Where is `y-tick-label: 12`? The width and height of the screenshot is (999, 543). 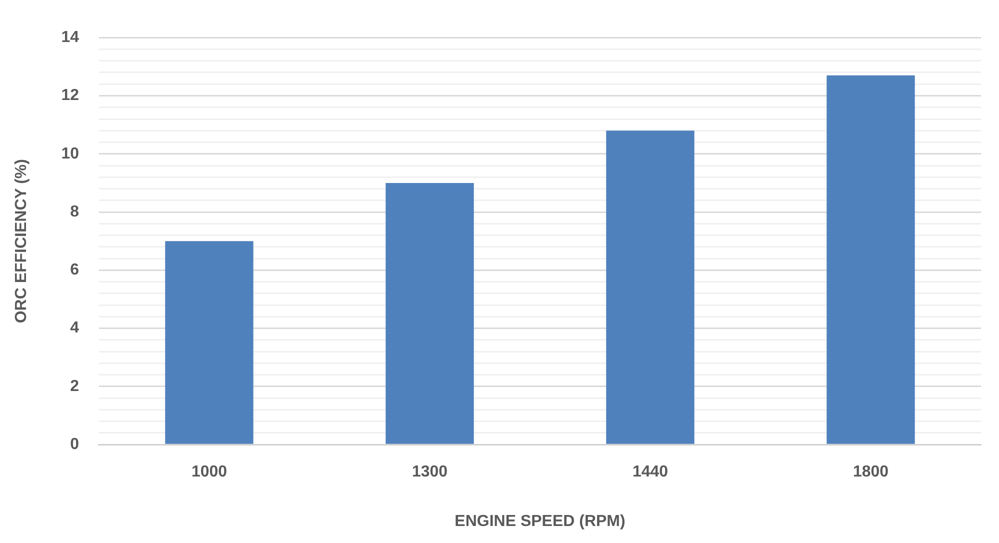 y-tick-label: 12 is located at coordinates (70, 95).